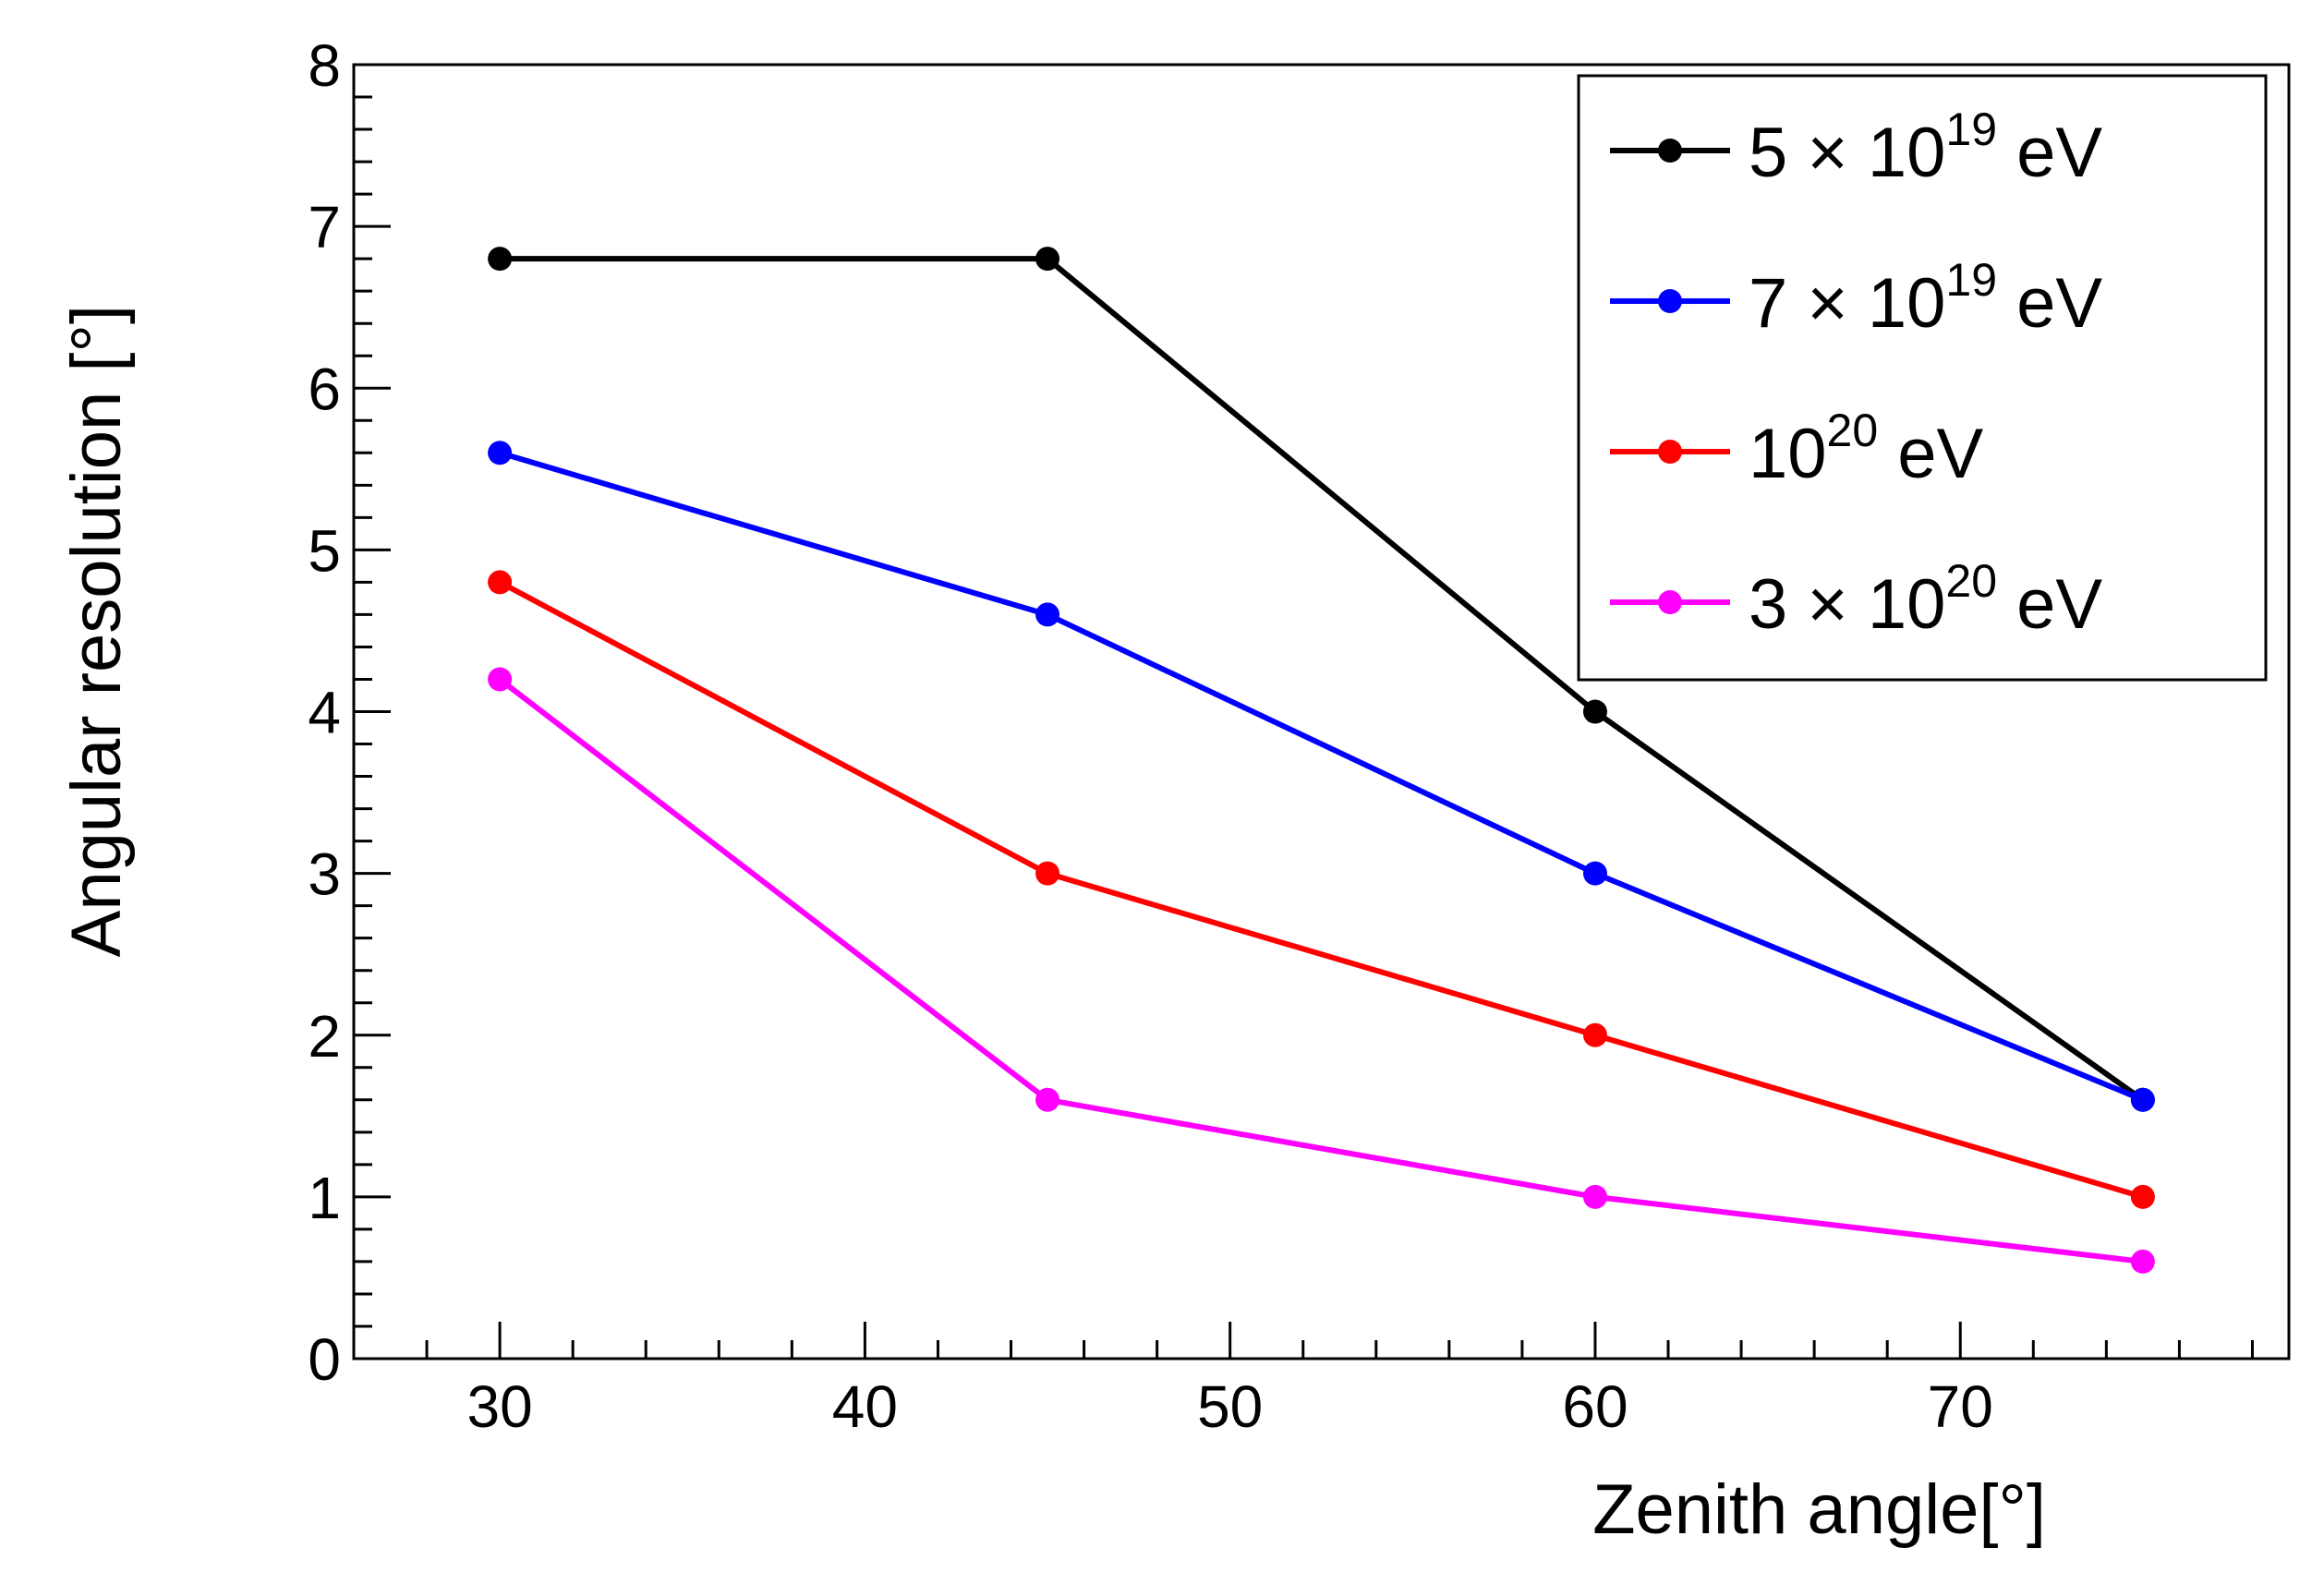 Image resolution: width=2324 pixels, height=1572 pixels. I want to click on y-tick-label: 4, so click(324, 713).